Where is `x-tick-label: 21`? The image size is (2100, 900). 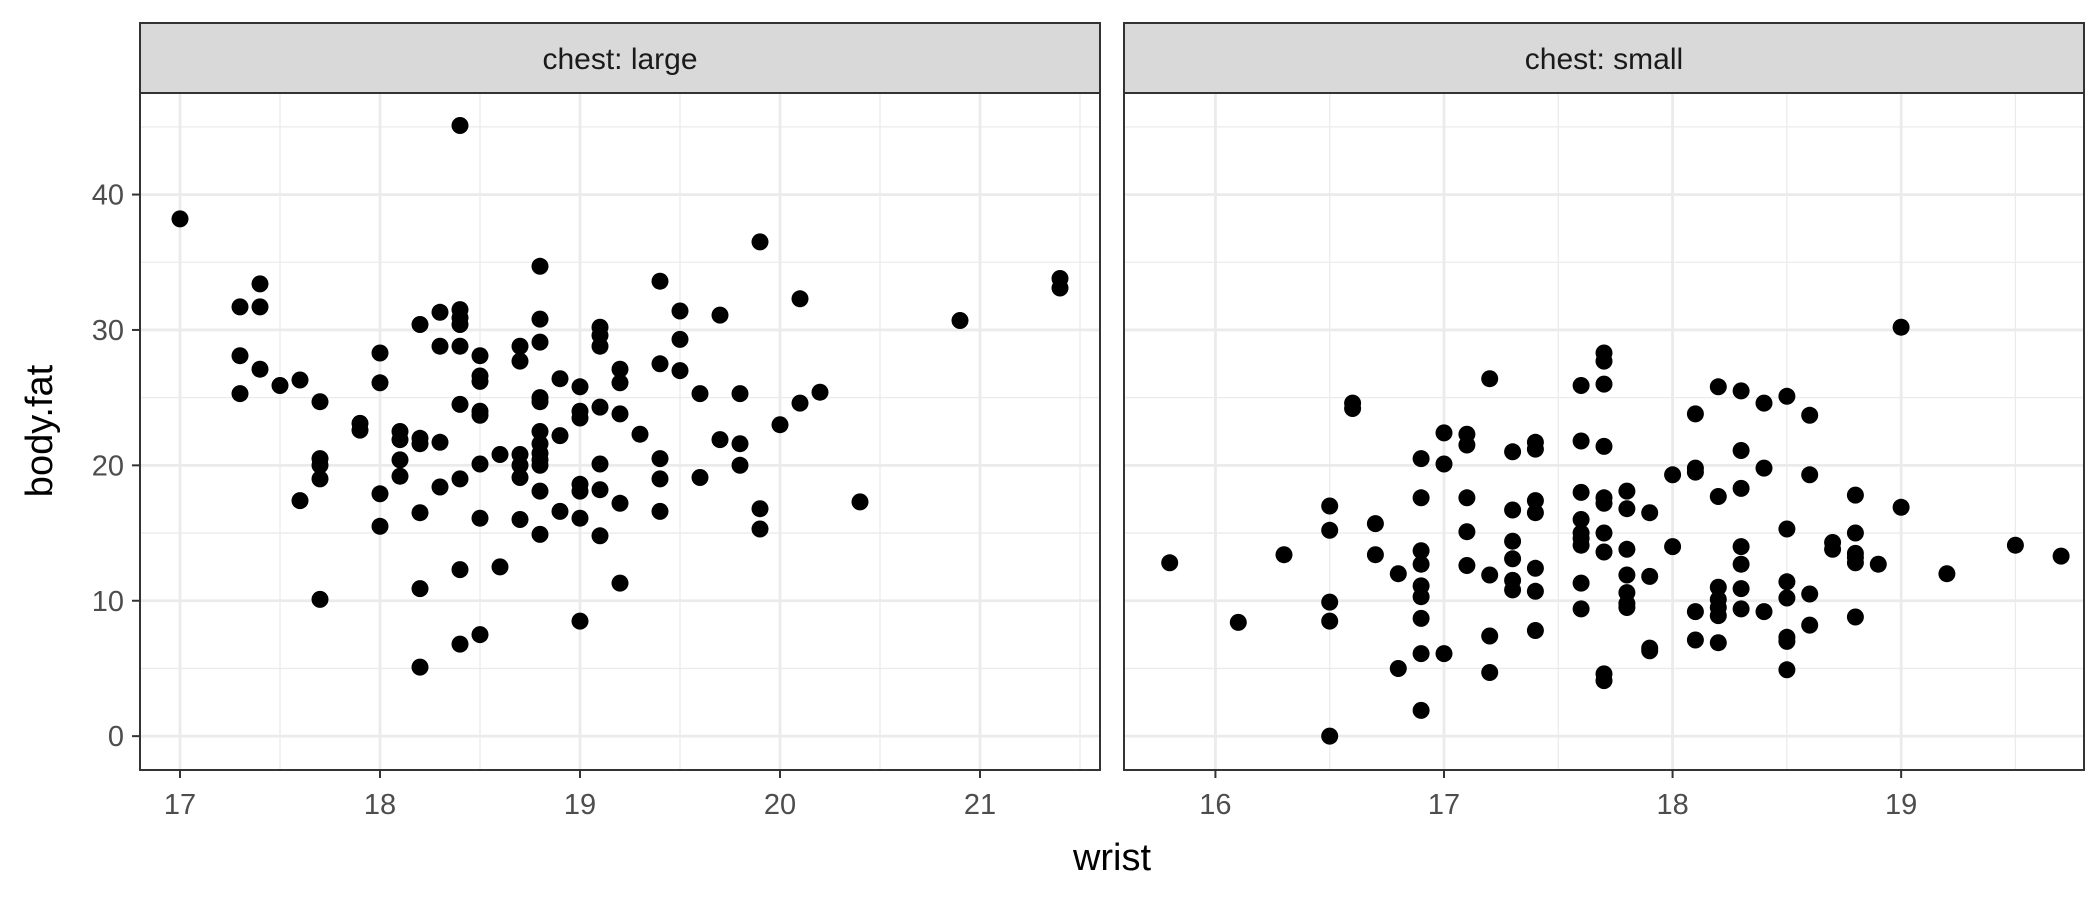
x-tick-label: 21 is located at coordinates (980, 805).